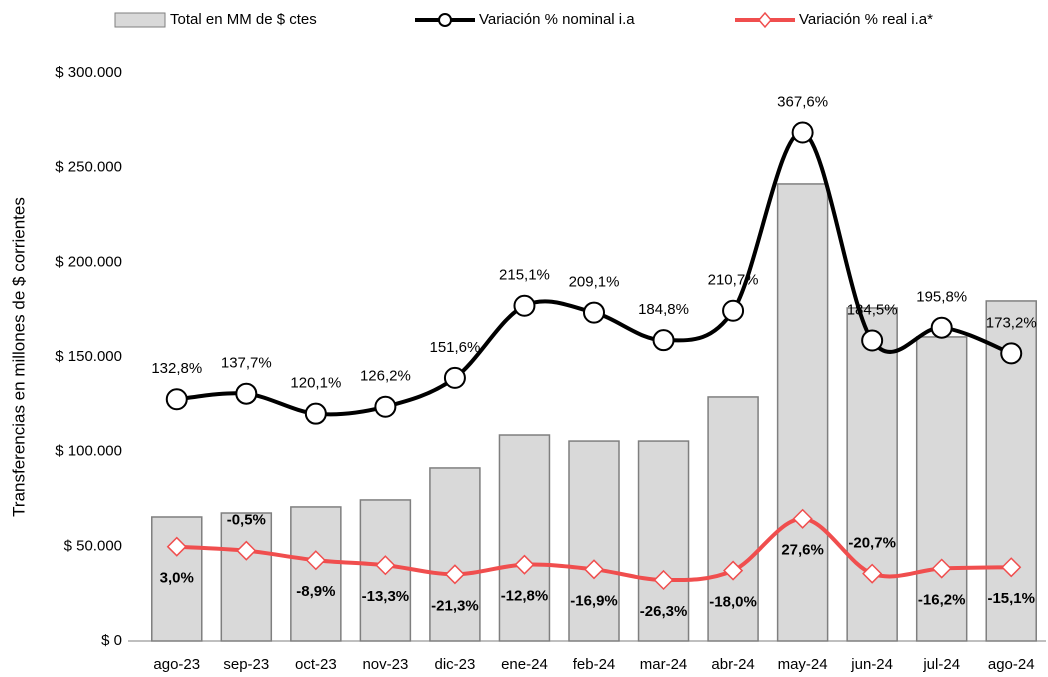  I want to click on legend-label: Variación % nominal i.a, so click(557, 19).